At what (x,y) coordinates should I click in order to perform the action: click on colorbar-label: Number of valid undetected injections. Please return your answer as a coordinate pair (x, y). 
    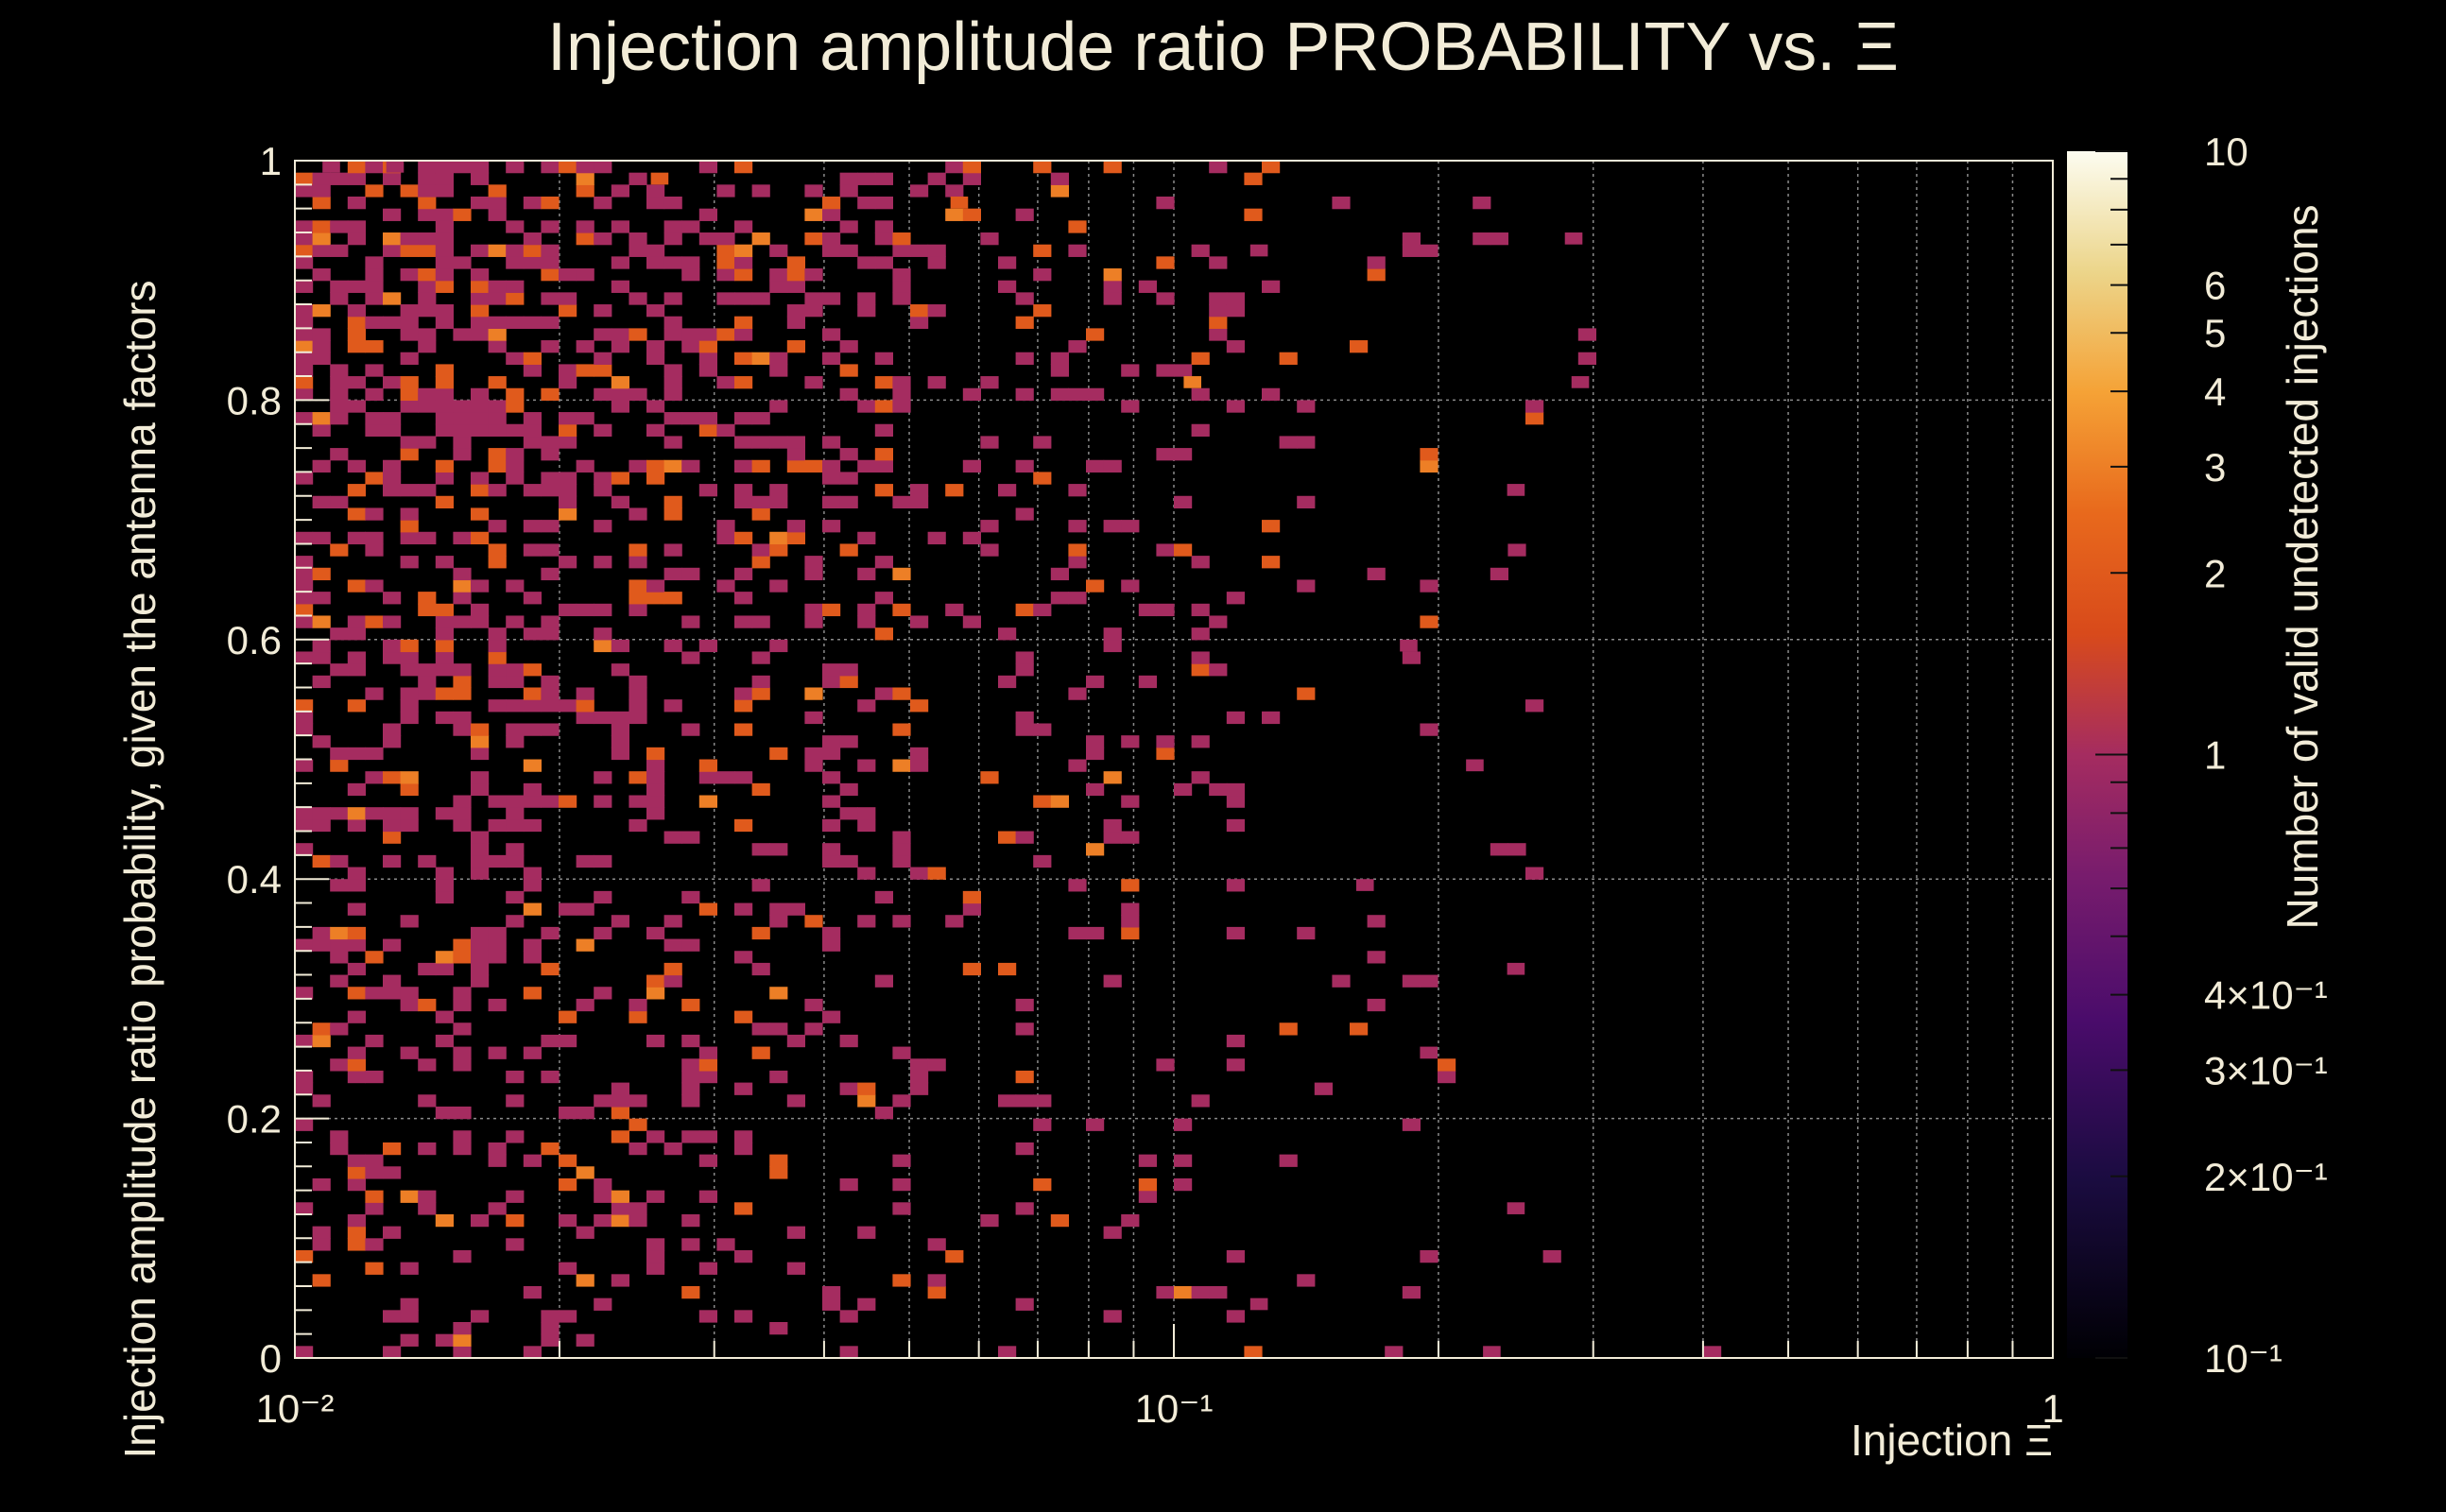
    Looking at the image, I should click on (2302, 566).